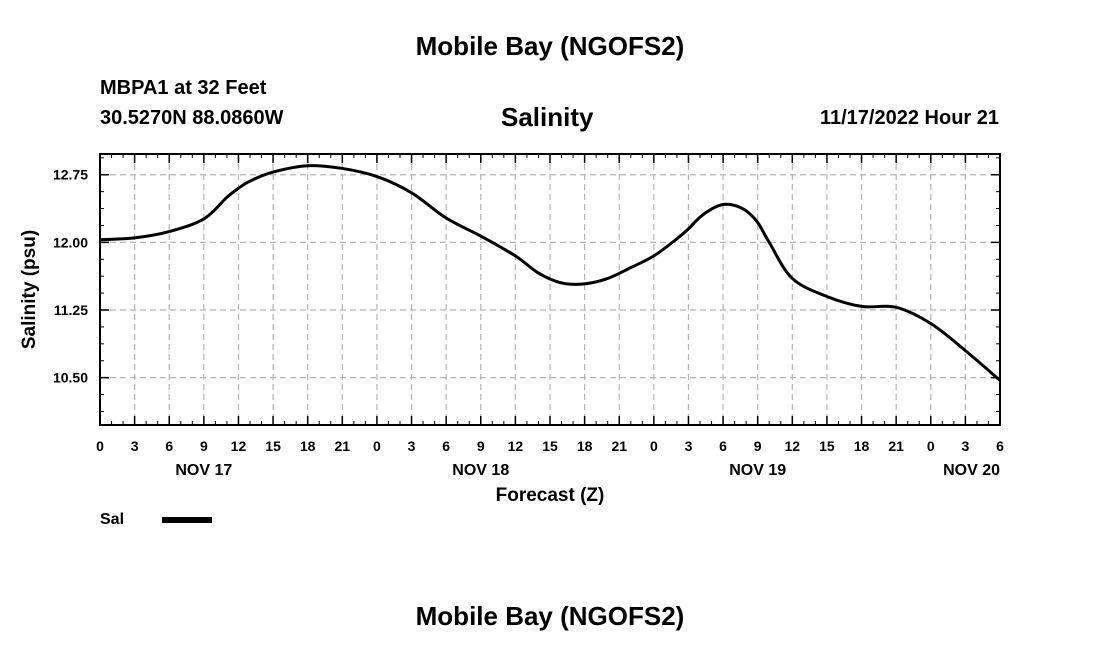  What do you see at coordinates (550, 616) in the screenshot?
I see `footer-title: Mobile Bay (NGOFS2)` at bounding box center [550, 616].